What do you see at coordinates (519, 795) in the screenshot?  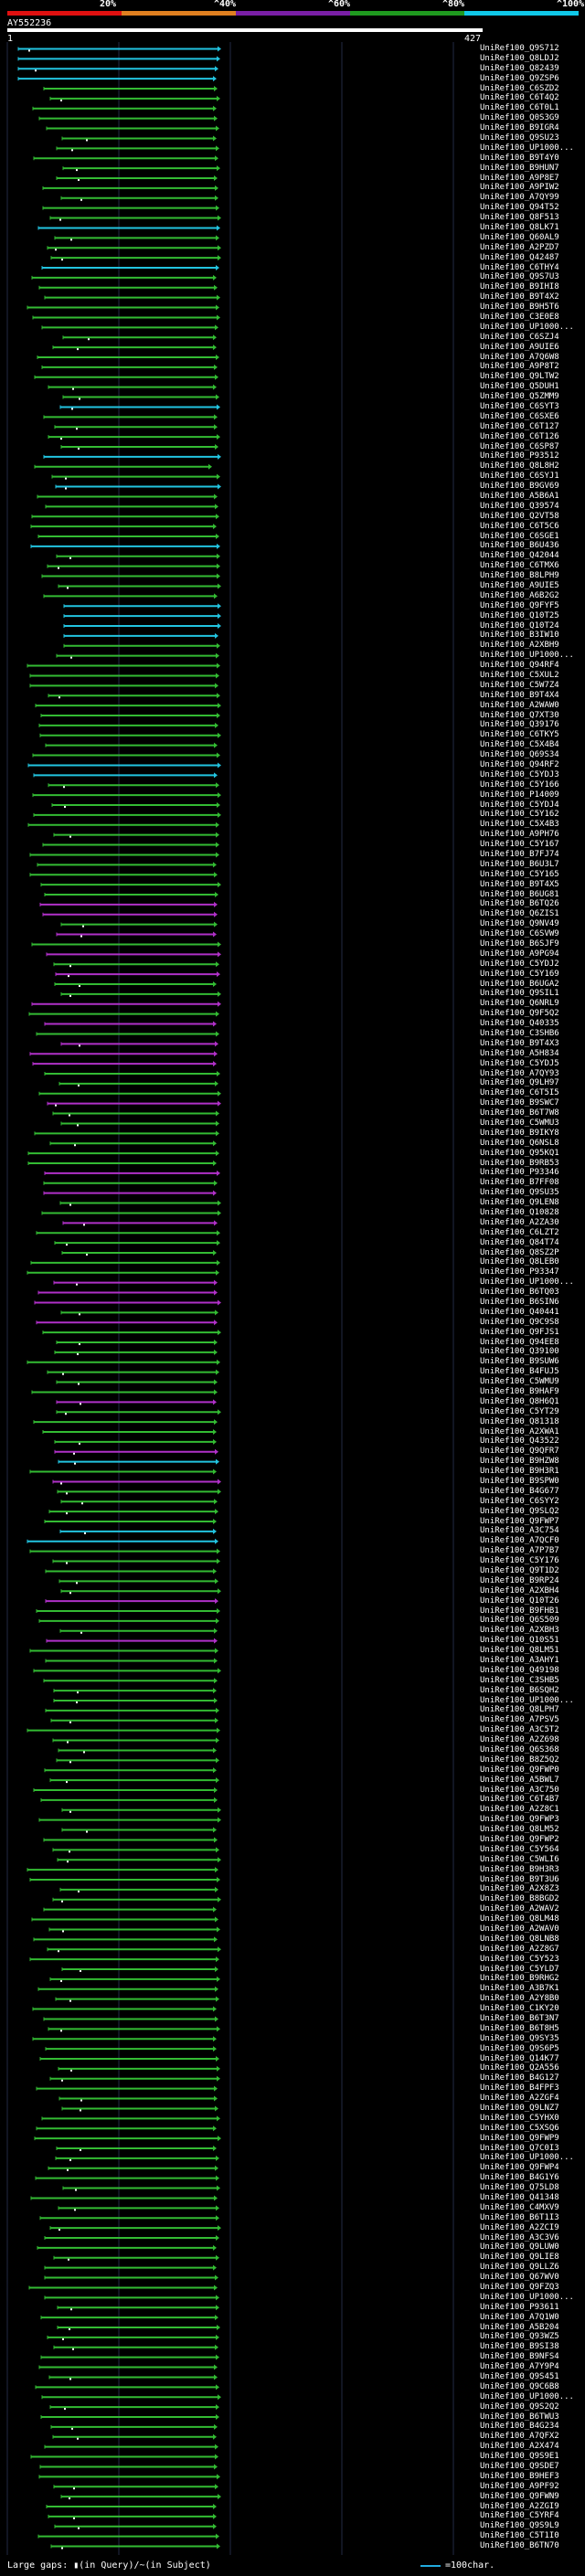 I see `hit-label: UniRef100_P14009` at bounding box center [519, 795].